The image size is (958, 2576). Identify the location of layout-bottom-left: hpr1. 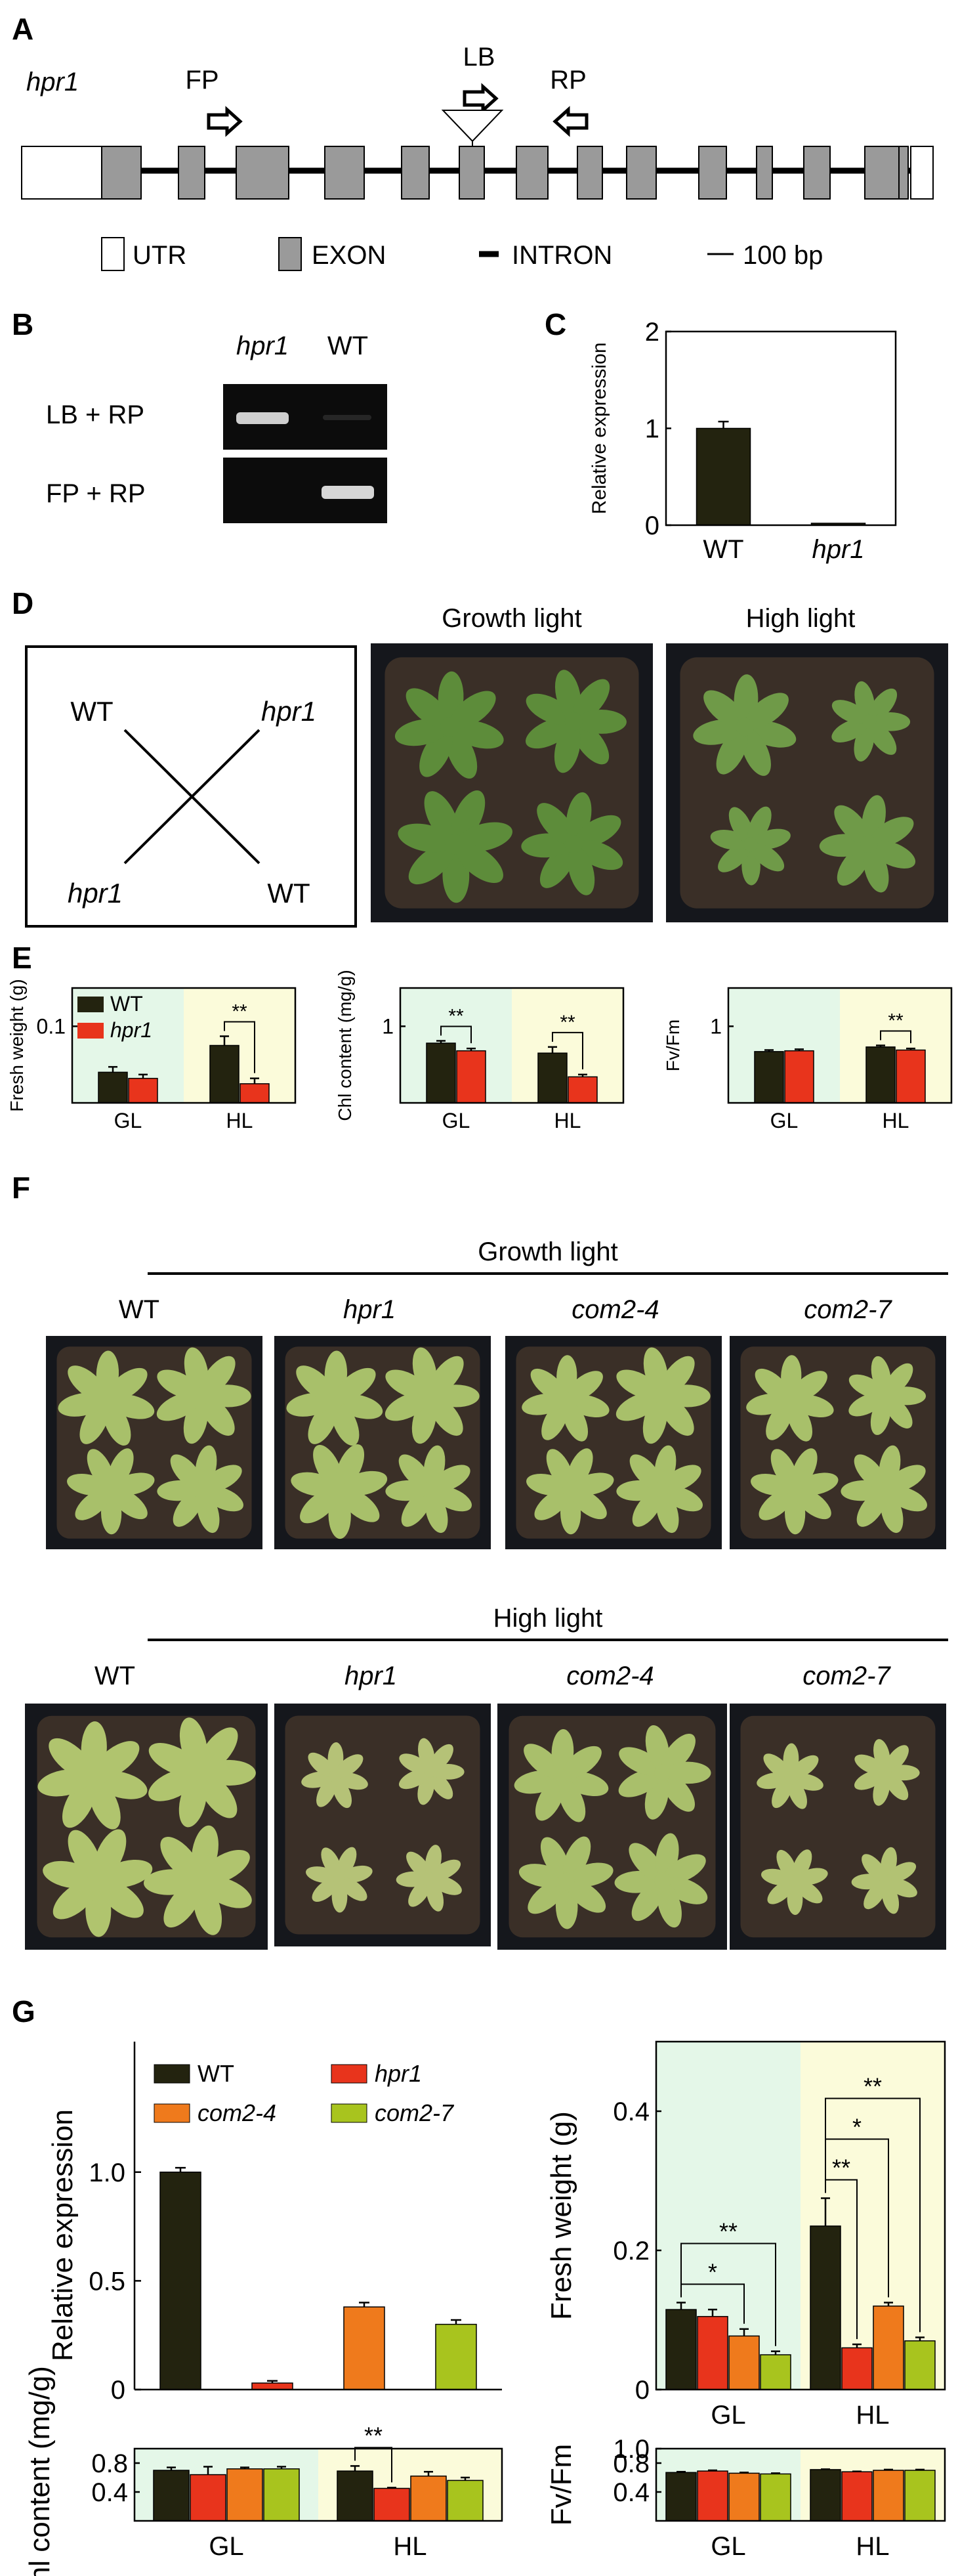
(95, 893).